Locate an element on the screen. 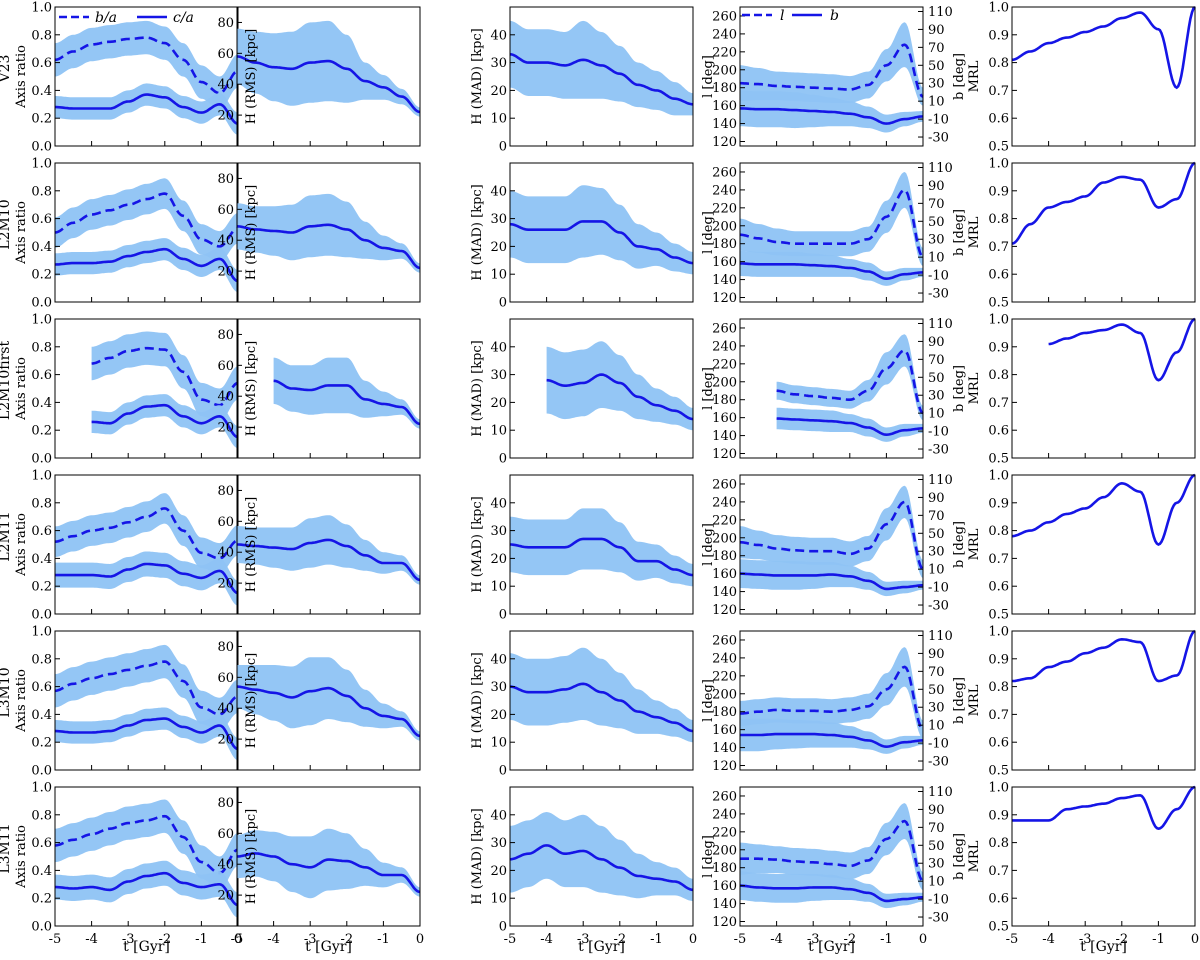  legend-ba: b/a is located at coordinates (106, 18).